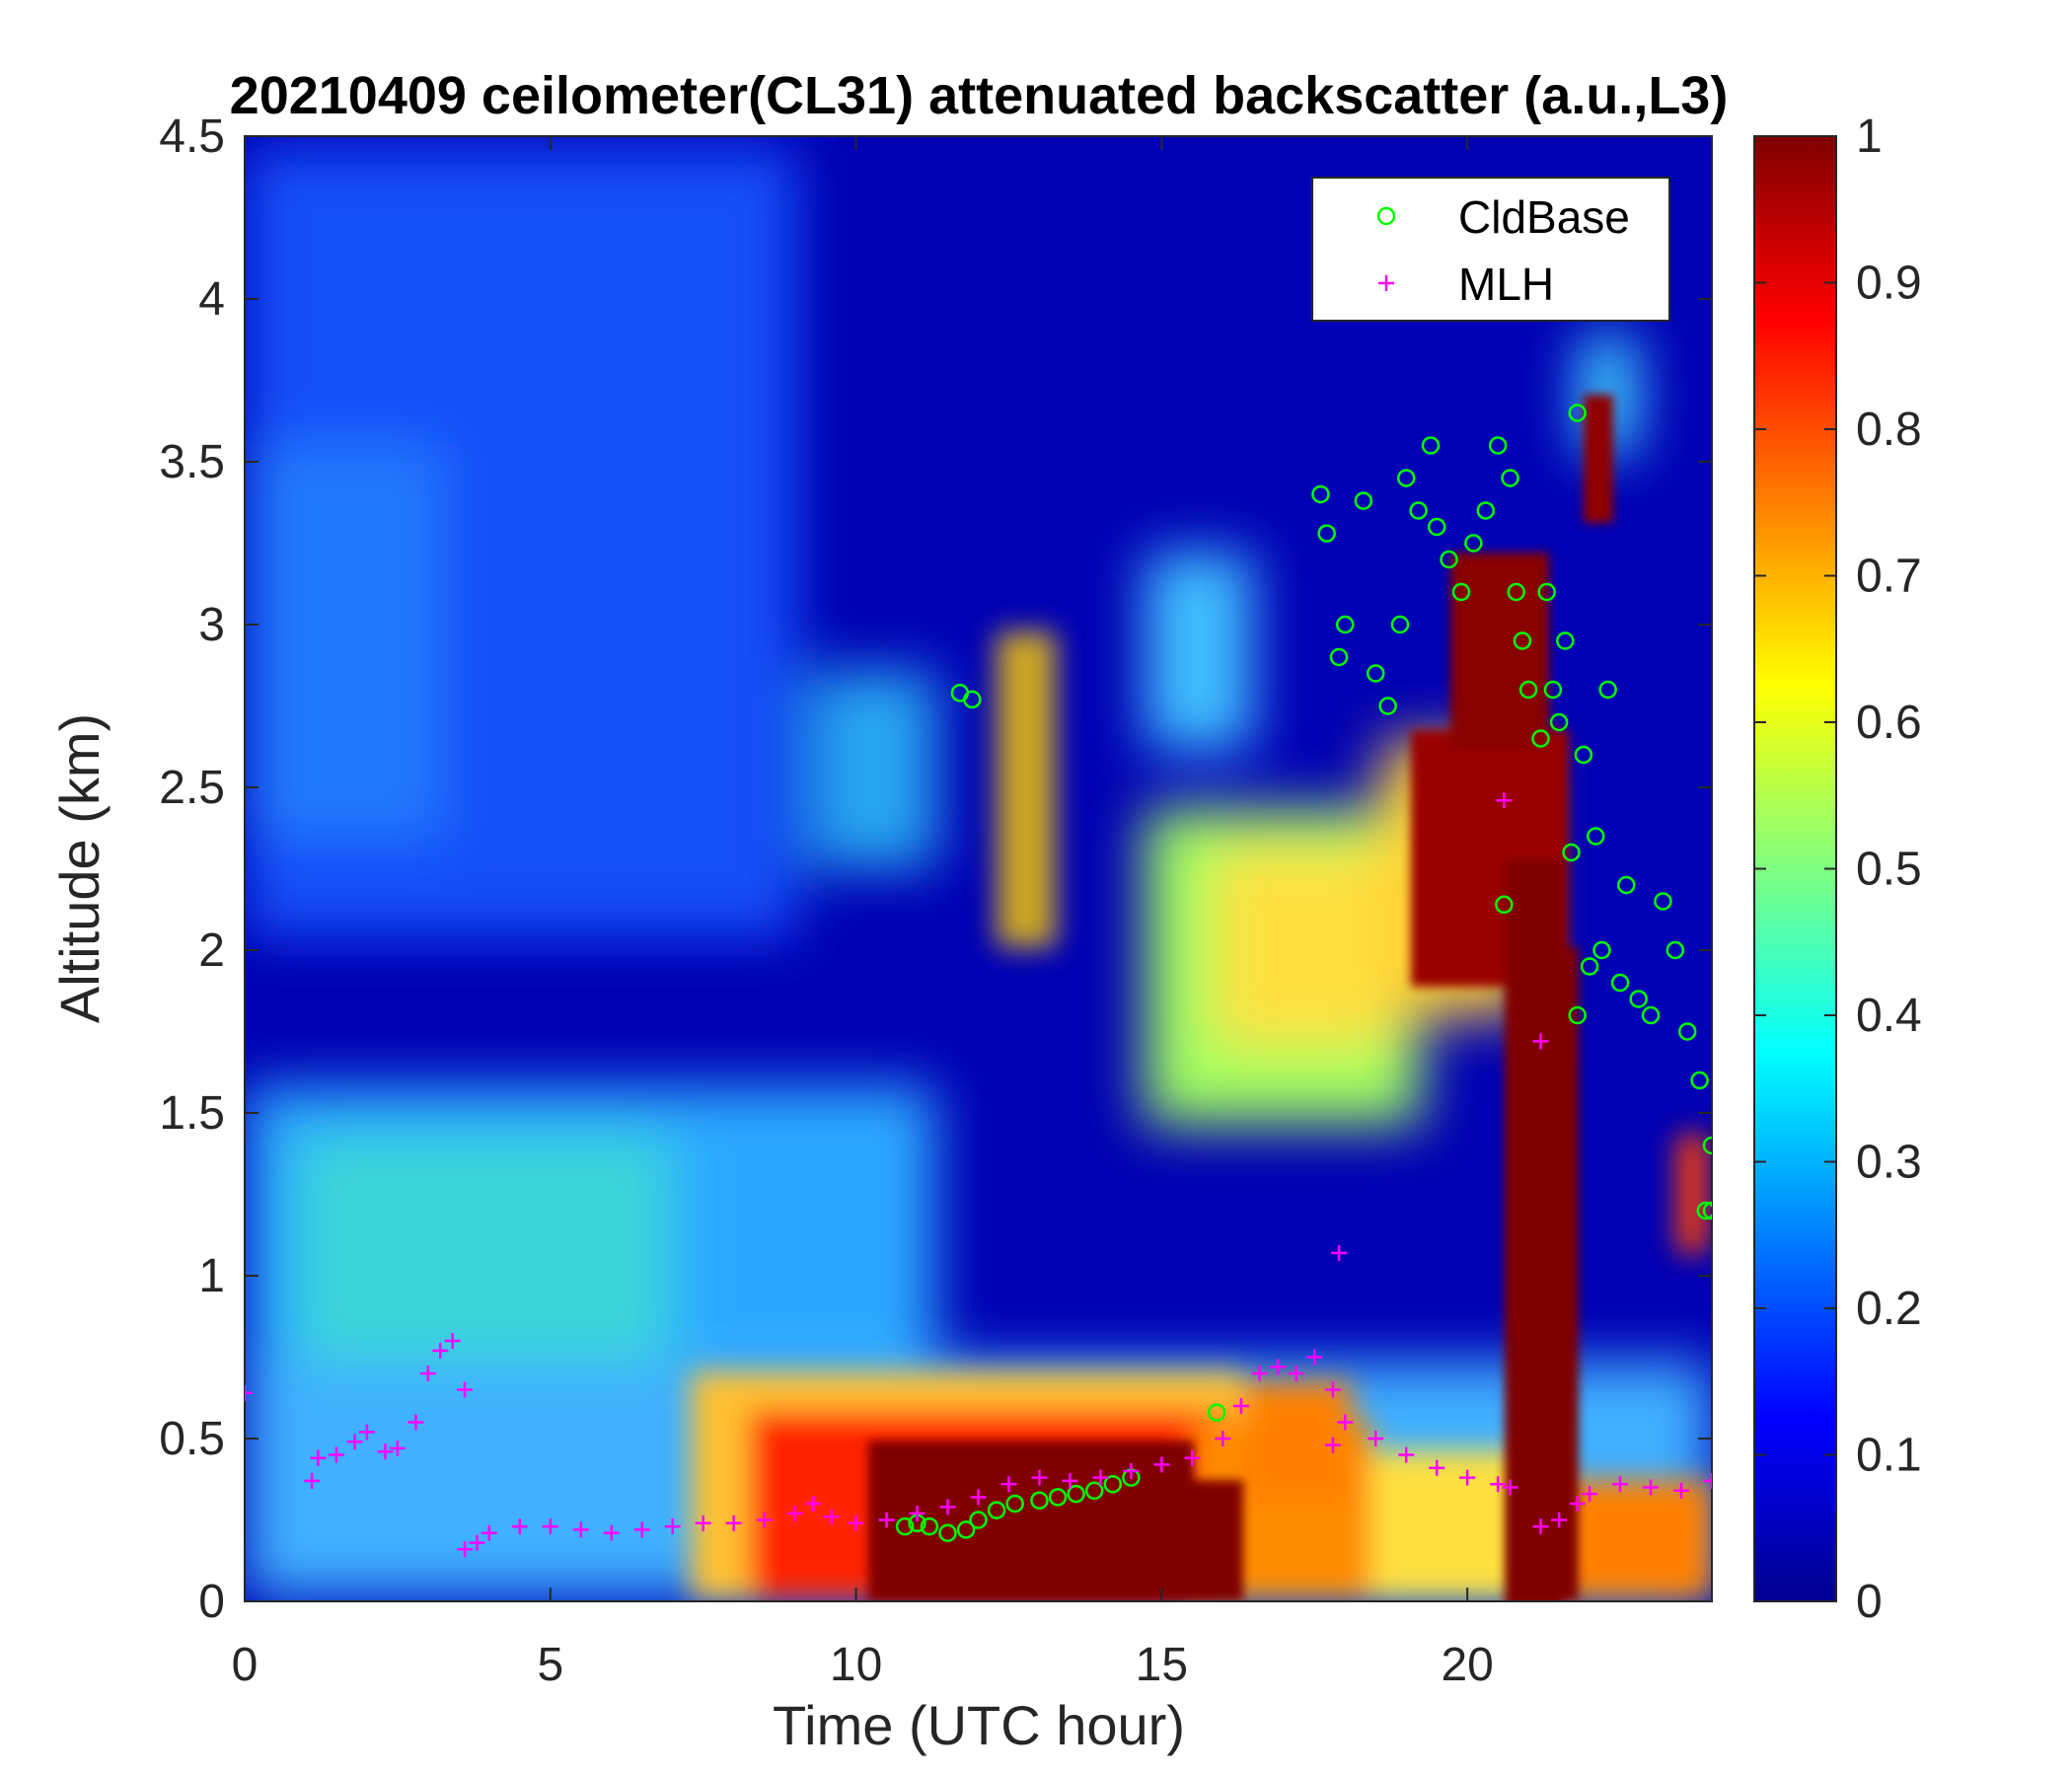 The height and width of the screenshot is (1776, 2072). Describe the element at coordinates (856, 1665) in the screenshot. I see `x-tick-label: 10` at that location.